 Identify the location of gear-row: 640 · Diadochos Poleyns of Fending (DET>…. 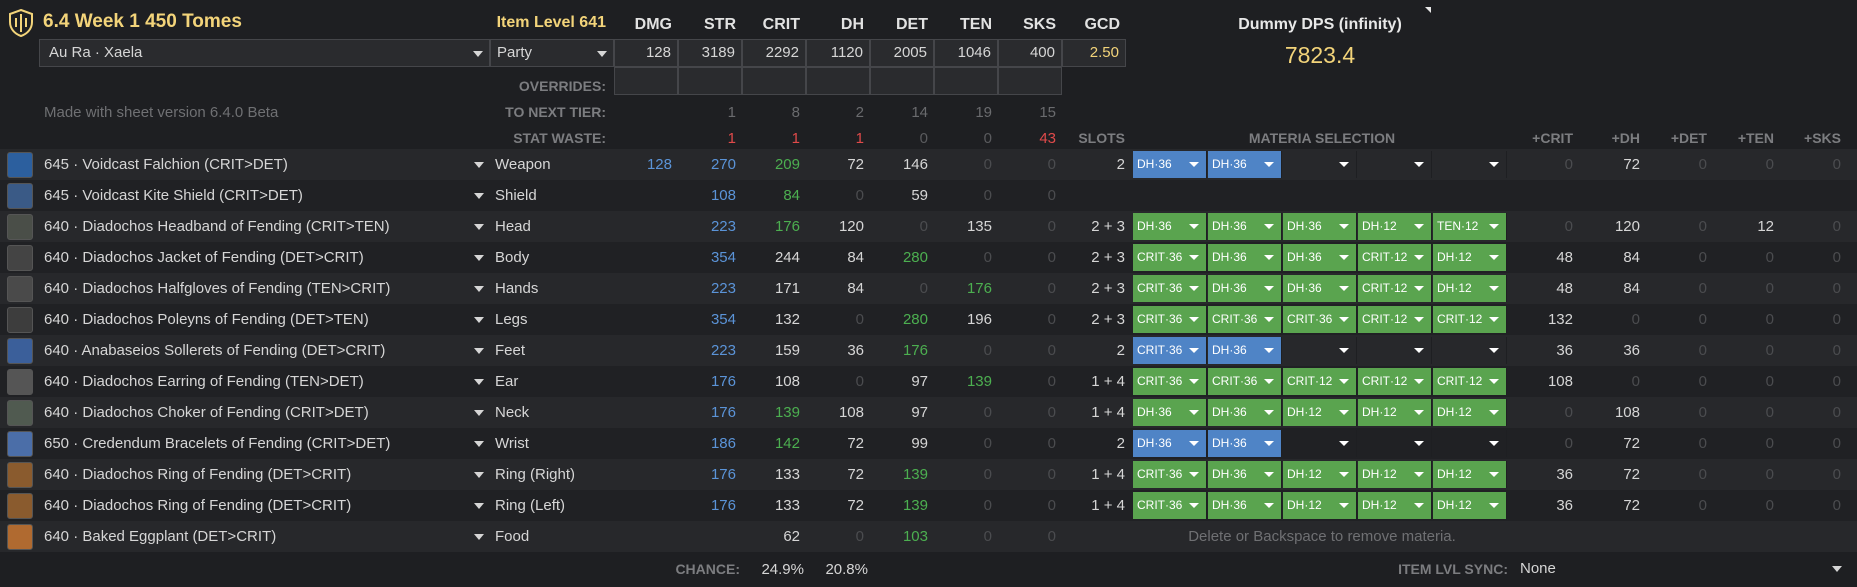
(928, 319).